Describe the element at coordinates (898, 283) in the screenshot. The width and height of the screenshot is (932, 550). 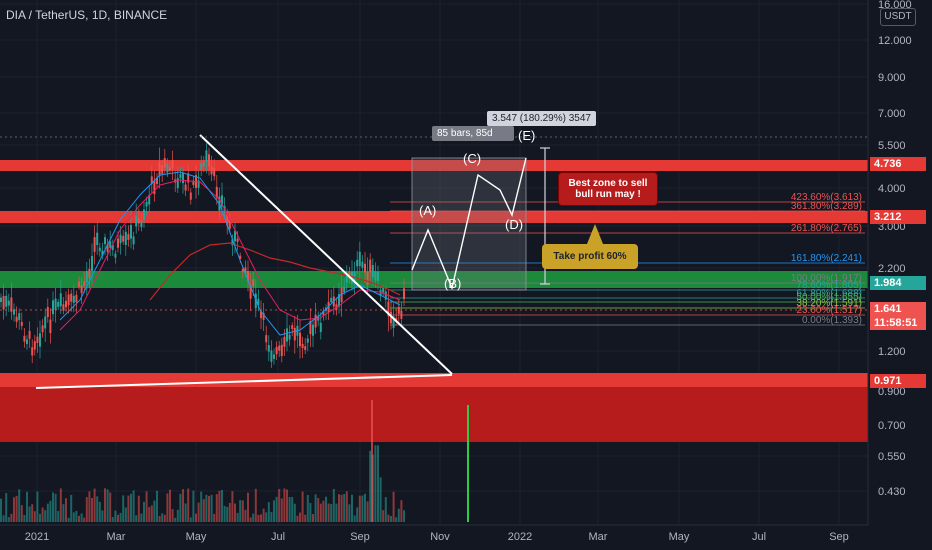
I see `price-tag: 1.984` at that location.